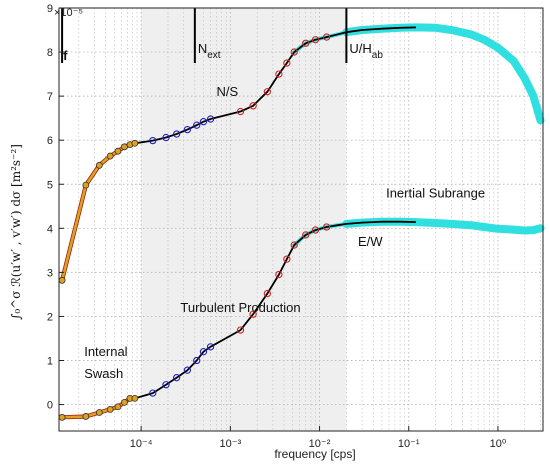 This screenshot has height=466, width=550. What do you see at coordinates (50, 9) in the screenshot?
I see `y-tick-label: 9` at bounding box center [50, 9].